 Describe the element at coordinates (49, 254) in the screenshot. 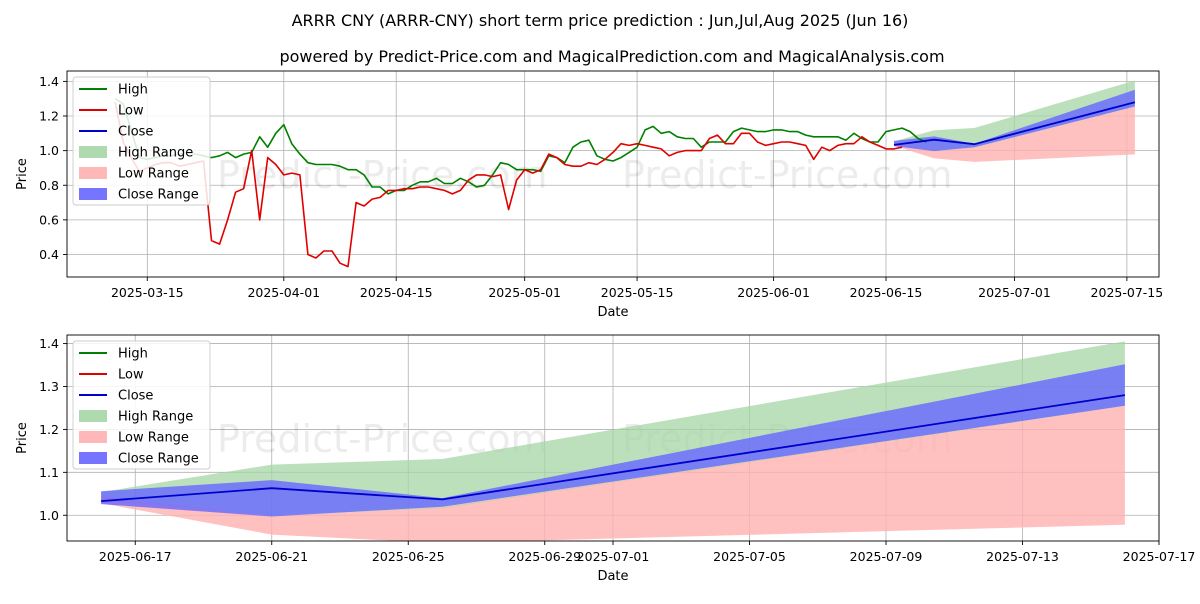

I see `y-tick-label: 0.4` at that location.